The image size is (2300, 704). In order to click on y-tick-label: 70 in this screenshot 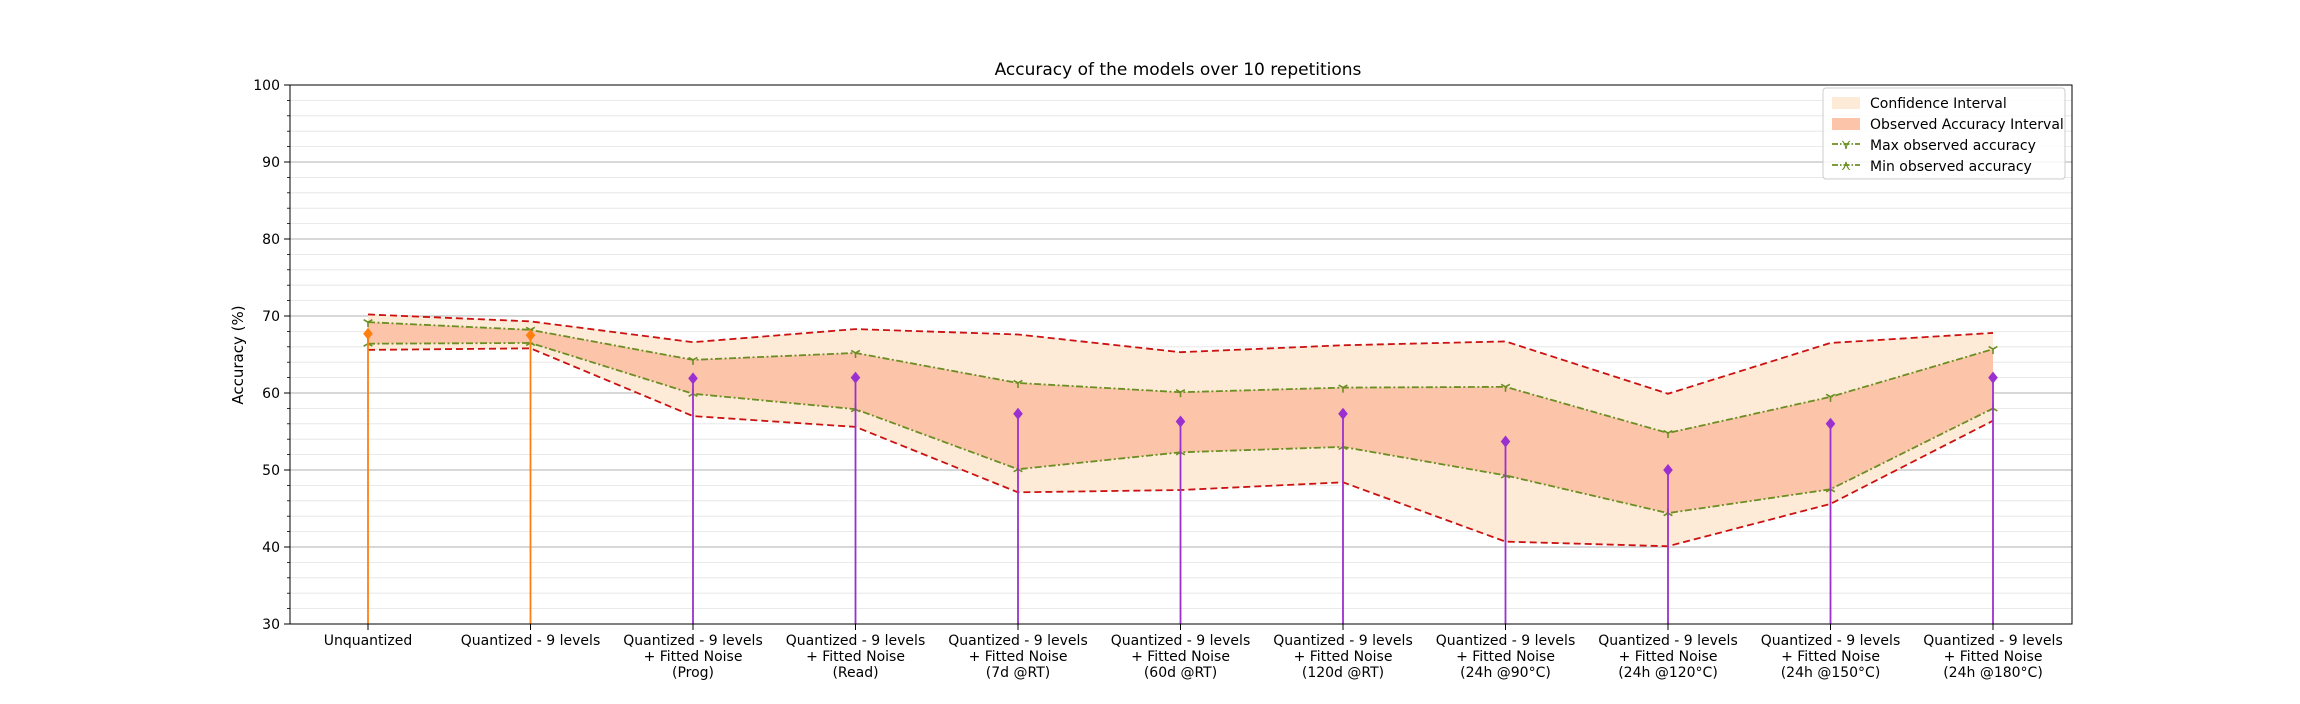, I will do `click(271, 317)`.